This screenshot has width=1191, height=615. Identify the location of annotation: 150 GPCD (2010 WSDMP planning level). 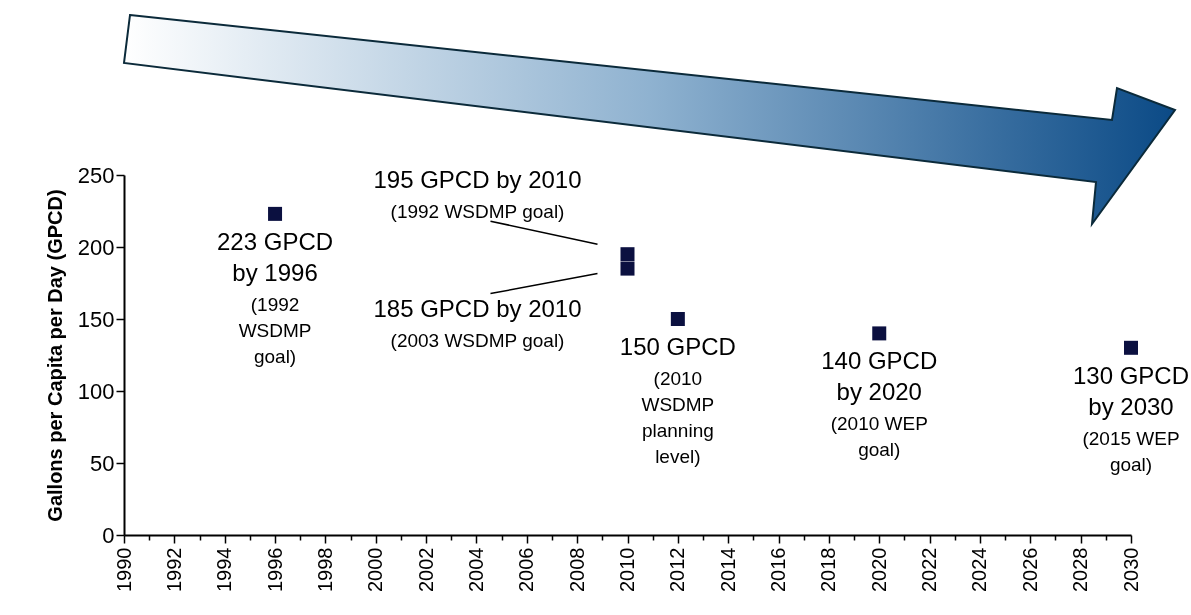
(677, 400).